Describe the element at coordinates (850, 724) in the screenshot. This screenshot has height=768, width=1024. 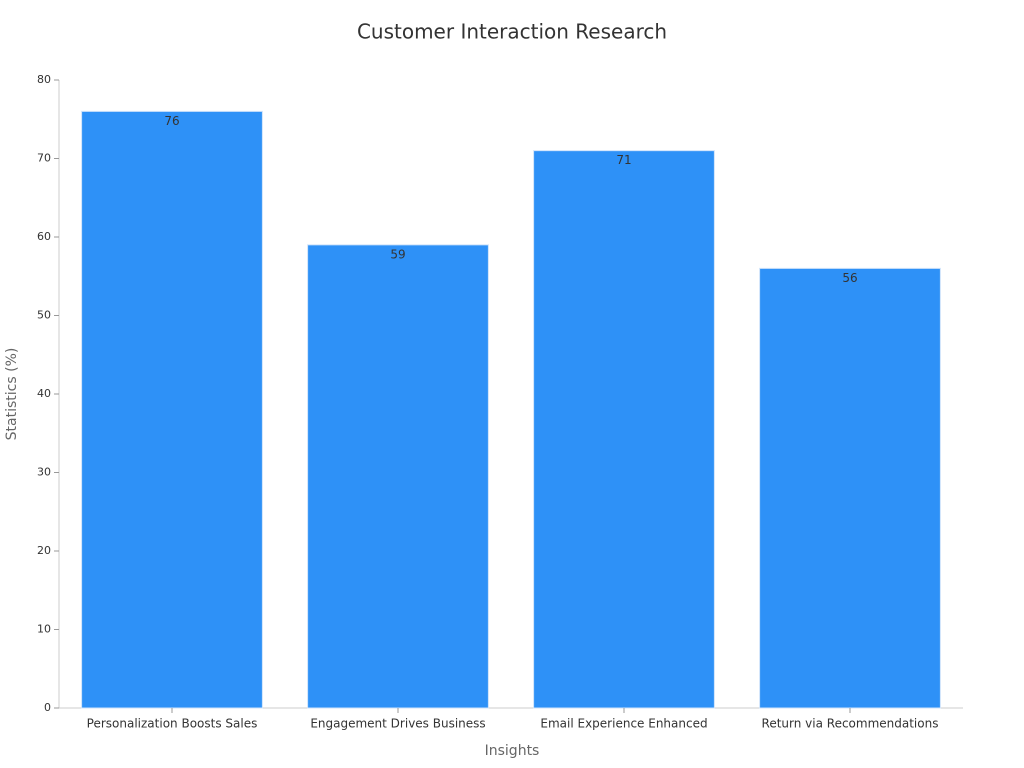
I see `x-tick-label: Return via Recommendations` at that location.